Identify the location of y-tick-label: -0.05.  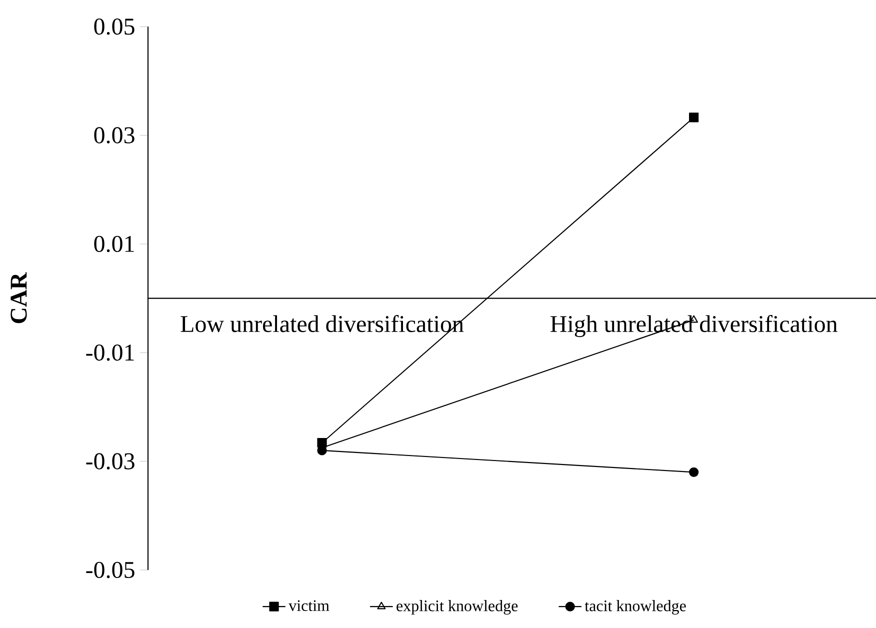
(110, 570).